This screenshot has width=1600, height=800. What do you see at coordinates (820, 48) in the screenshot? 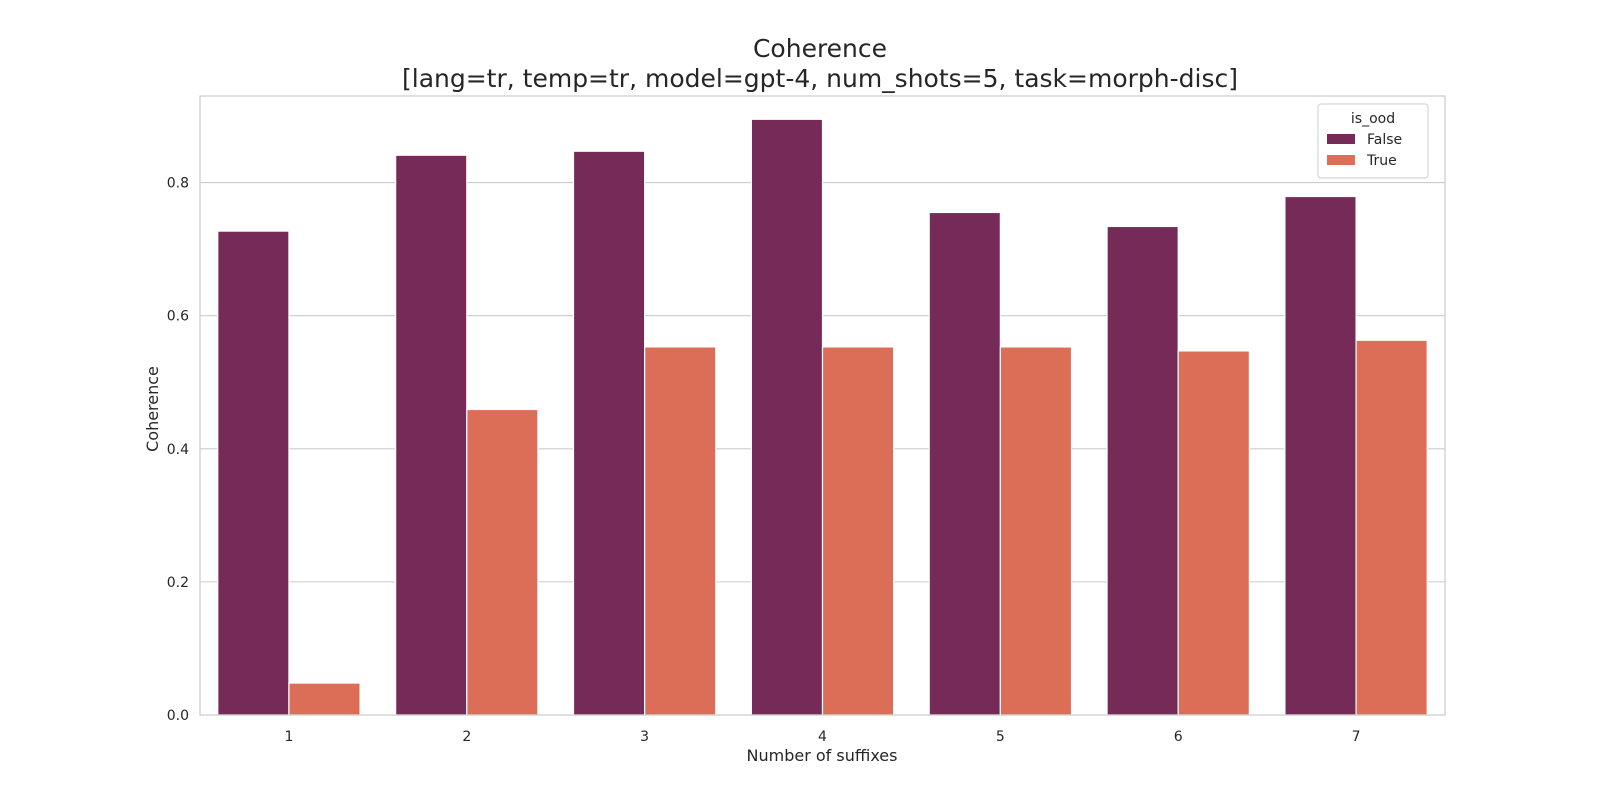
I see `chart-title: Coherence` at bounding box center [820, 48].